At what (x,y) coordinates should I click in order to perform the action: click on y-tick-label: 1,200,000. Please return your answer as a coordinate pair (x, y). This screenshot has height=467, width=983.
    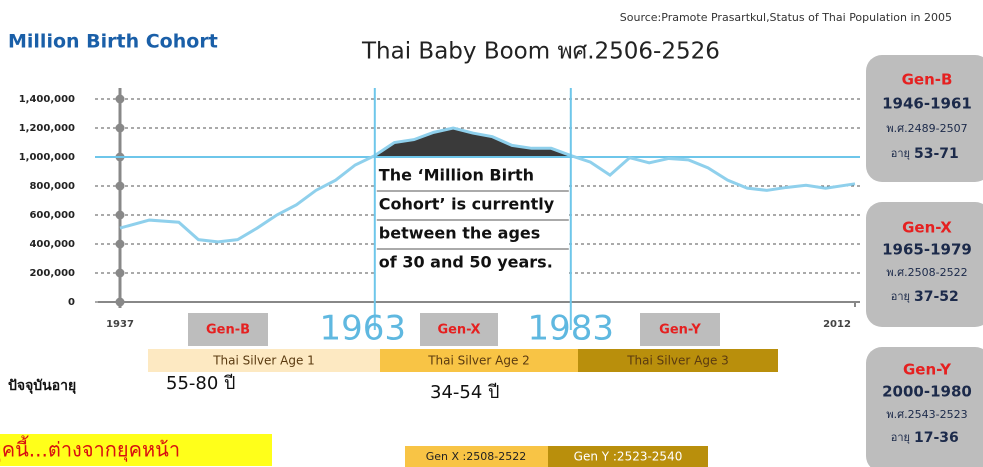
    Looking at the image, I should click on (47, 128).